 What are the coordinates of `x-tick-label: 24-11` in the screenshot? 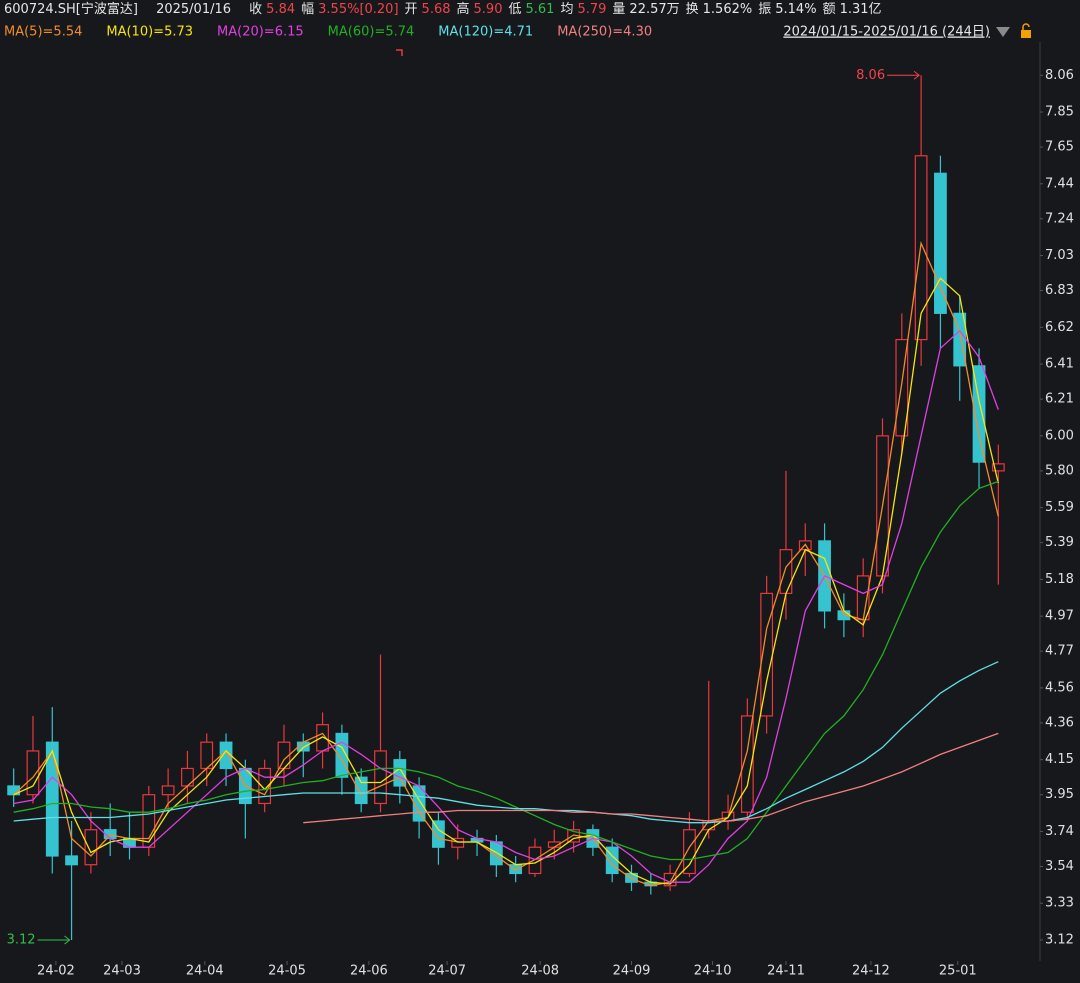 It's located at (786, 971).